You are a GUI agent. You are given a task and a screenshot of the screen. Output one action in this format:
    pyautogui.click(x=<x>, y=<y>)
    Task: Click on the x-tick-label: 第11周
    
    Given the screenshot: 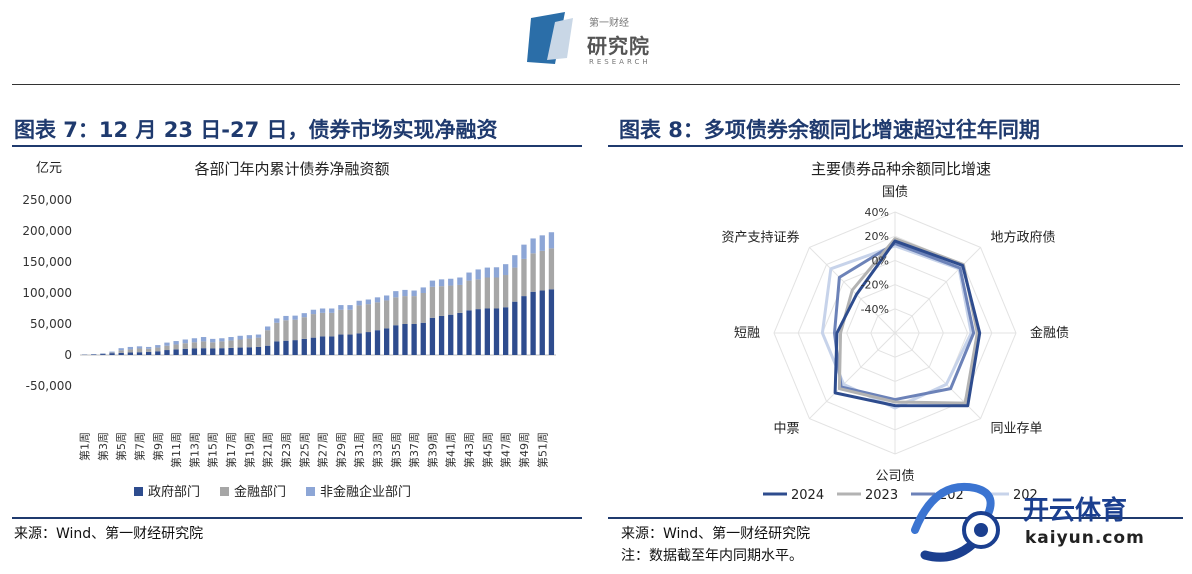 What is the action you would take?
    pyautogui.click(x=176, y=450)
    